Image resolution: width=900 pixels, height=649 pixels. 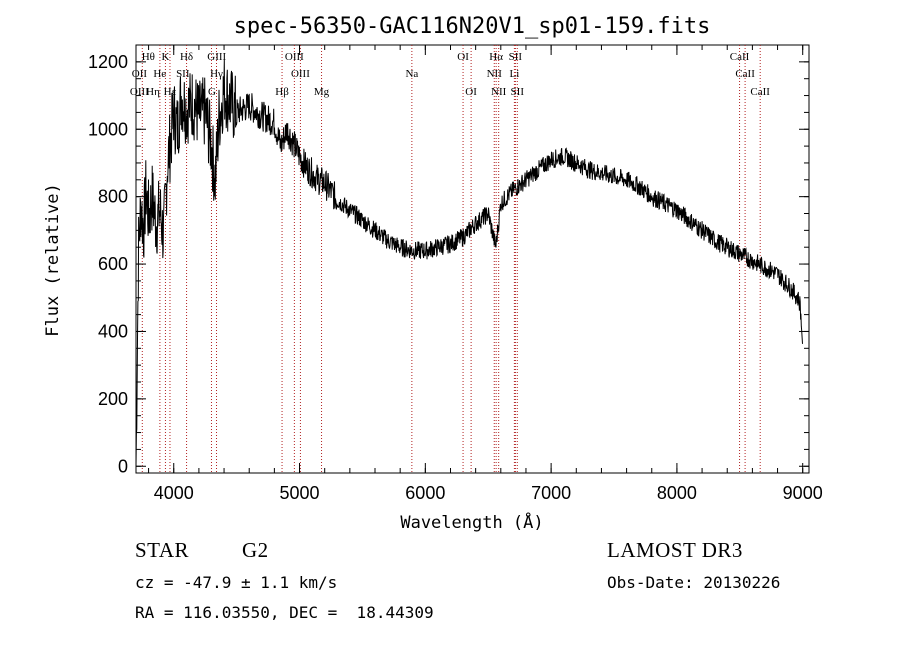 I want to click on chart-title: spec-56350-GAC116N20V1_sp01-159.fits, so click(x=472, y=26).